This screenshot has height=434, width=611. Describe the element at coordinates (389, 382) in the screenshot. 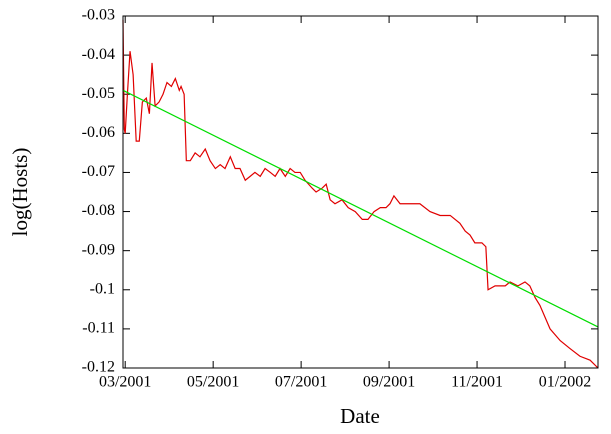

I see `x-tick-label: 09/2001` at that location.